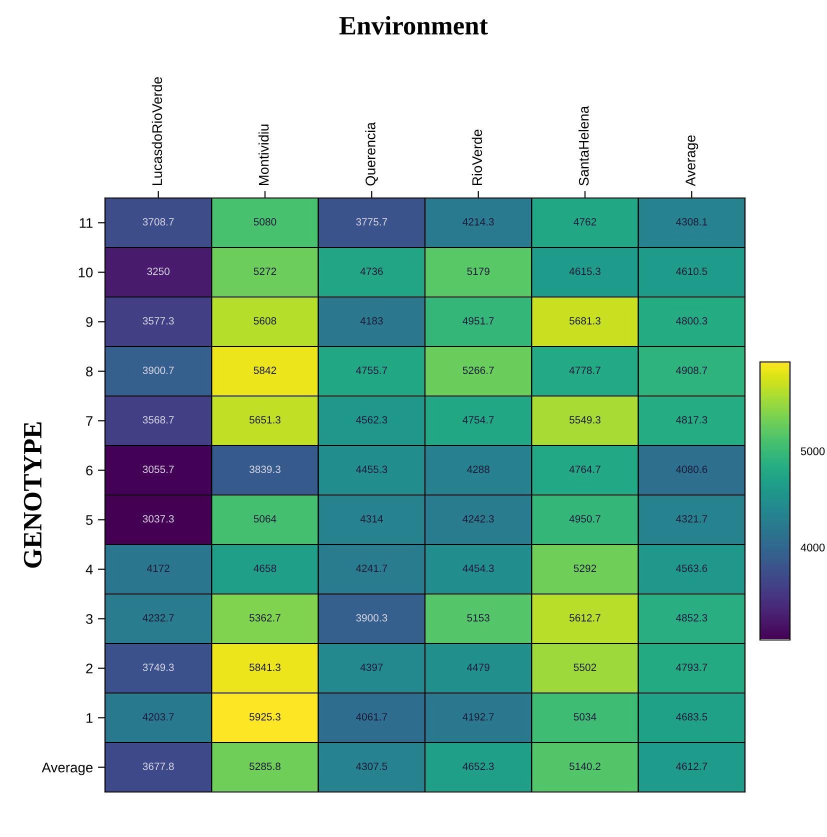 The width and height of the screenshot is (827, 837). I want to click on data-label: 4615.3, so click(584, 272).